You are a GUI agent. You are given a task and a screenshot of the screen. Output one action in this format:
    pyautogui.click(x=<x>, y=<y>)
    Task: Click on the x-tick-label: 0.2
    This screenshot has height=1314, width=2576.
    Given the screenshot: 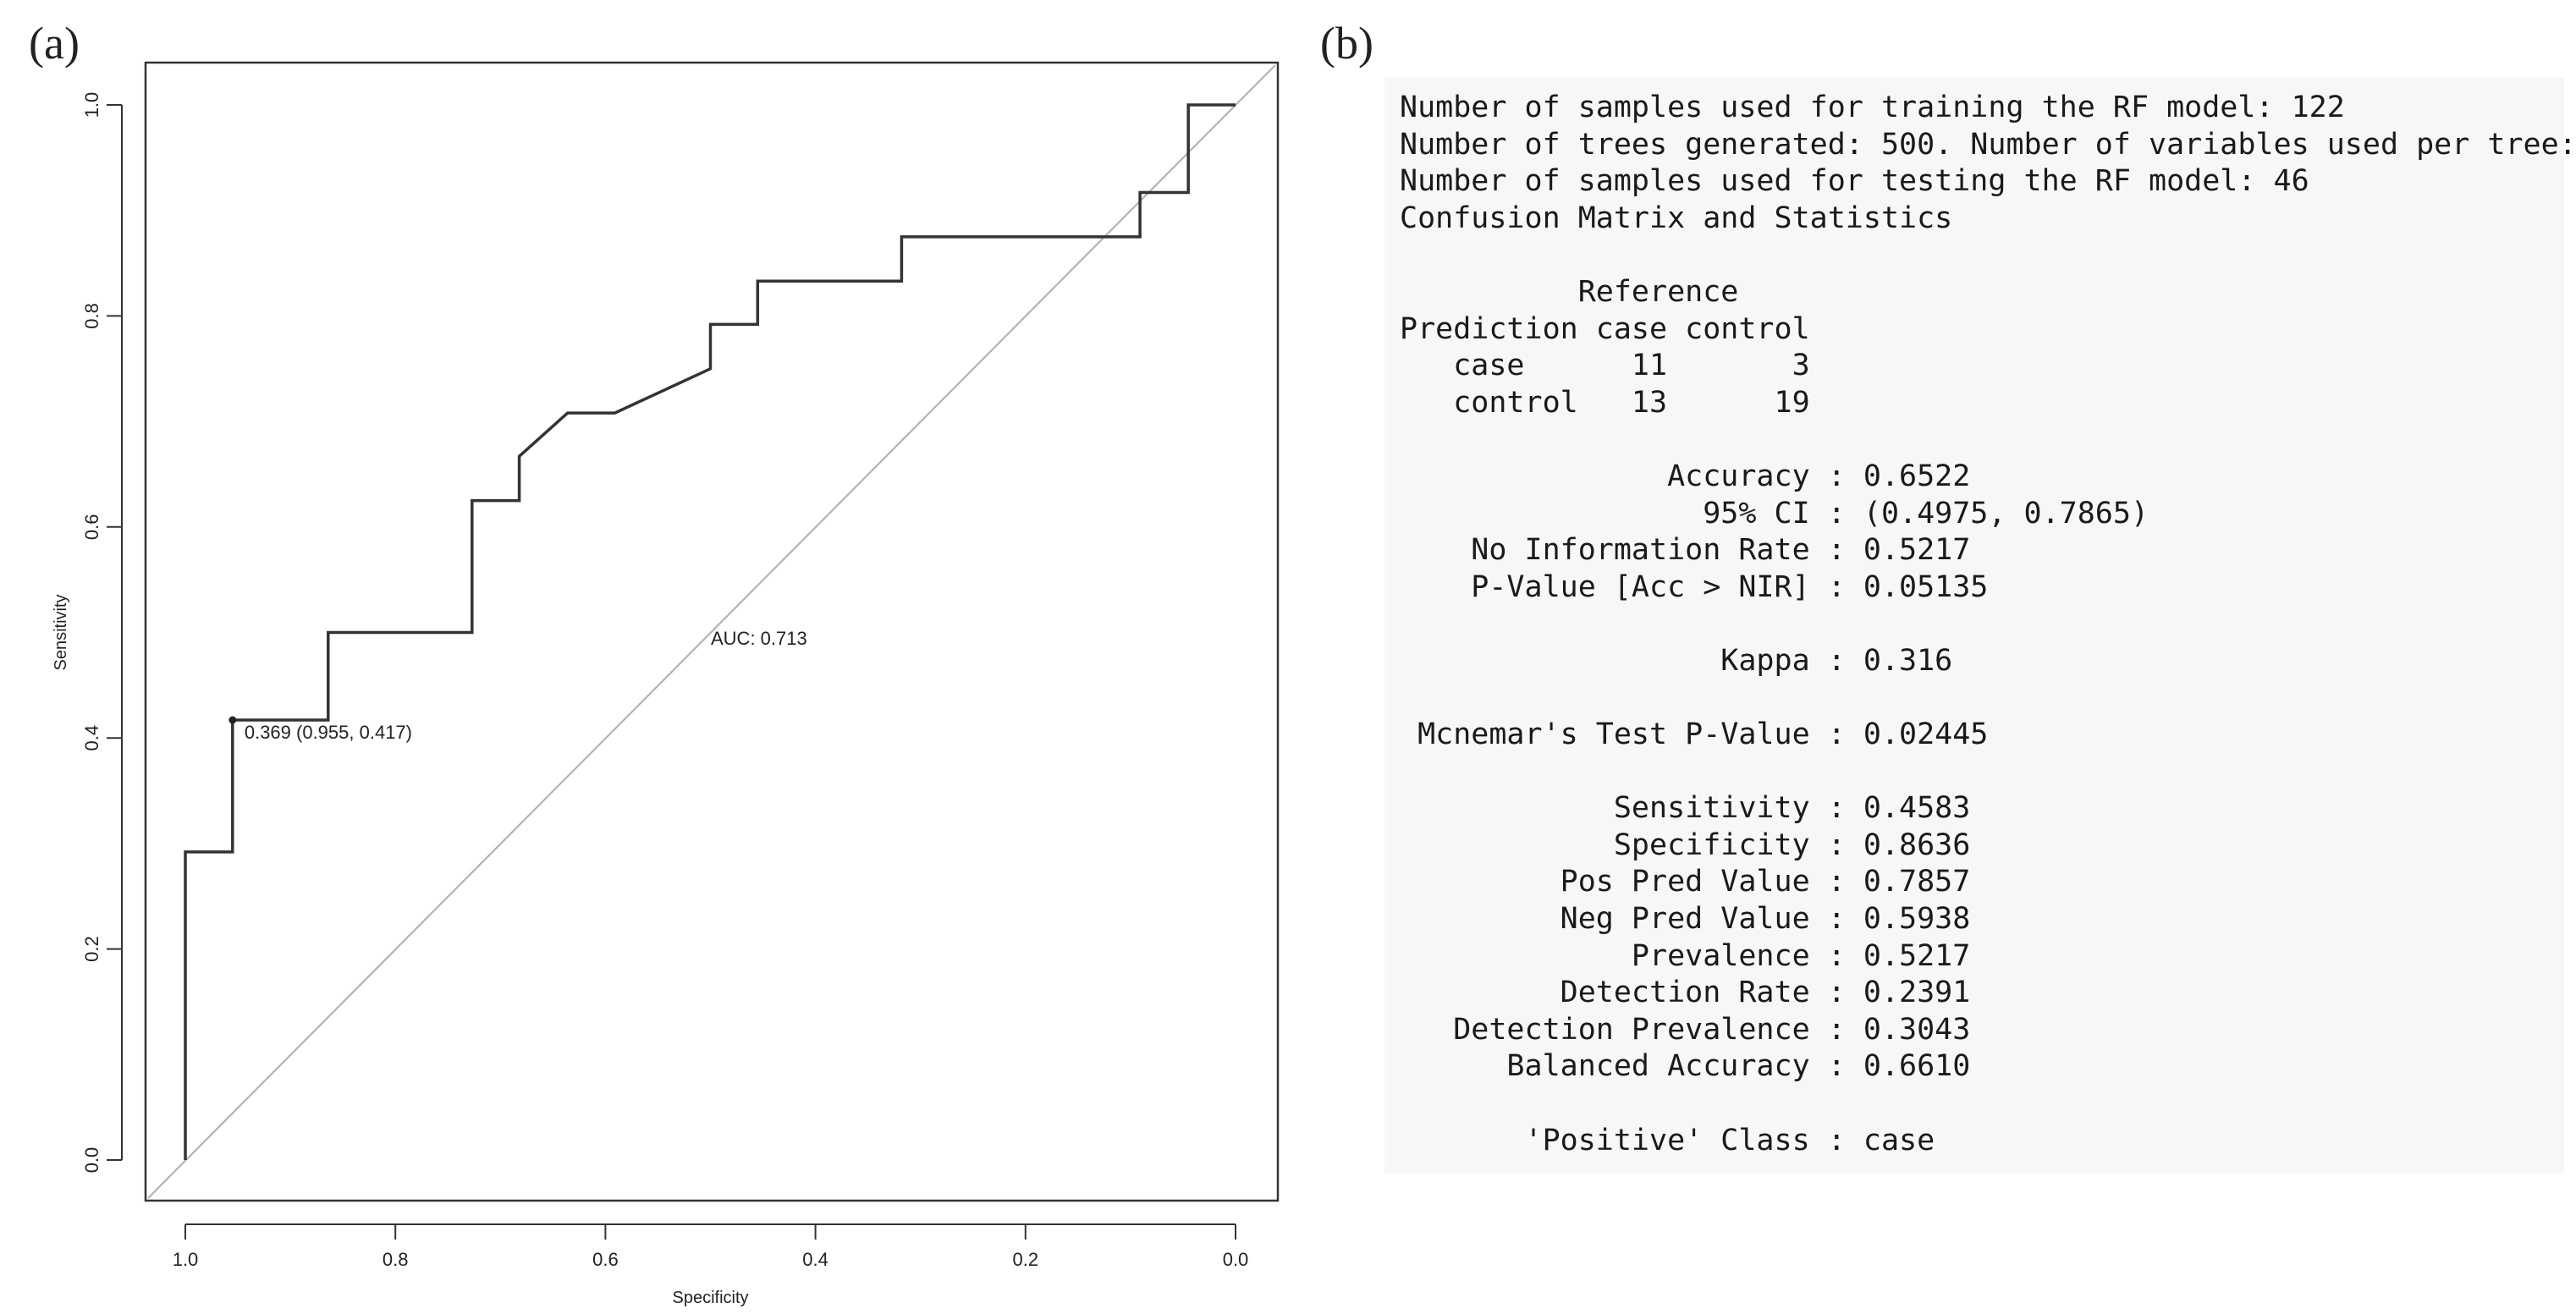 What is the action you would take?
    pyautogui.click(x=1026, y=1259)
    